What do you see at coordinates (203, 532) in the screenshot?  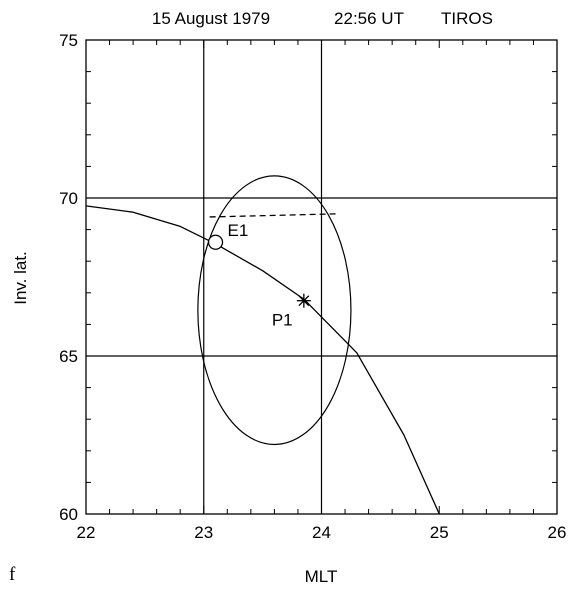 I see `x-tick-label: 23` at bounding box center [203, 532].